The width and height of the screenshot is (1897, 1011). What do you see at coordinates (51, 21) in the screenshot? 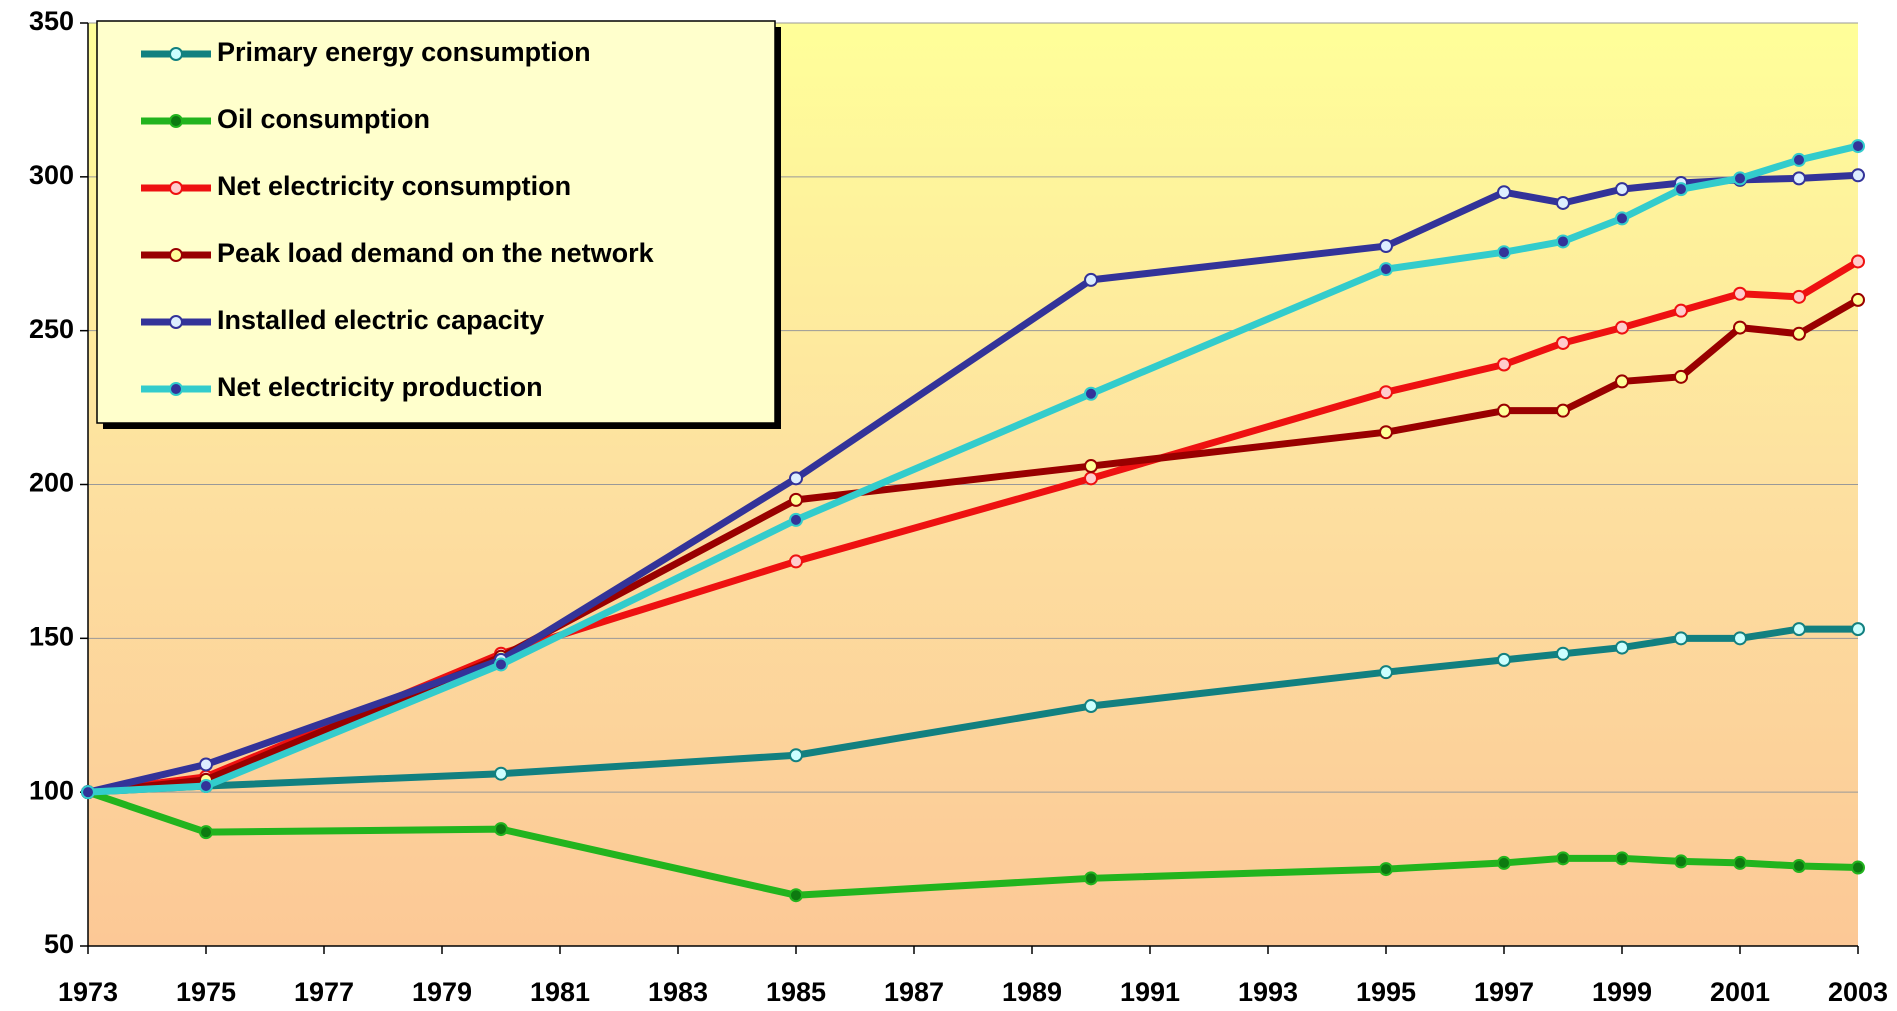
I see `y-tick-label: 350` at bounding box center [51, 21].